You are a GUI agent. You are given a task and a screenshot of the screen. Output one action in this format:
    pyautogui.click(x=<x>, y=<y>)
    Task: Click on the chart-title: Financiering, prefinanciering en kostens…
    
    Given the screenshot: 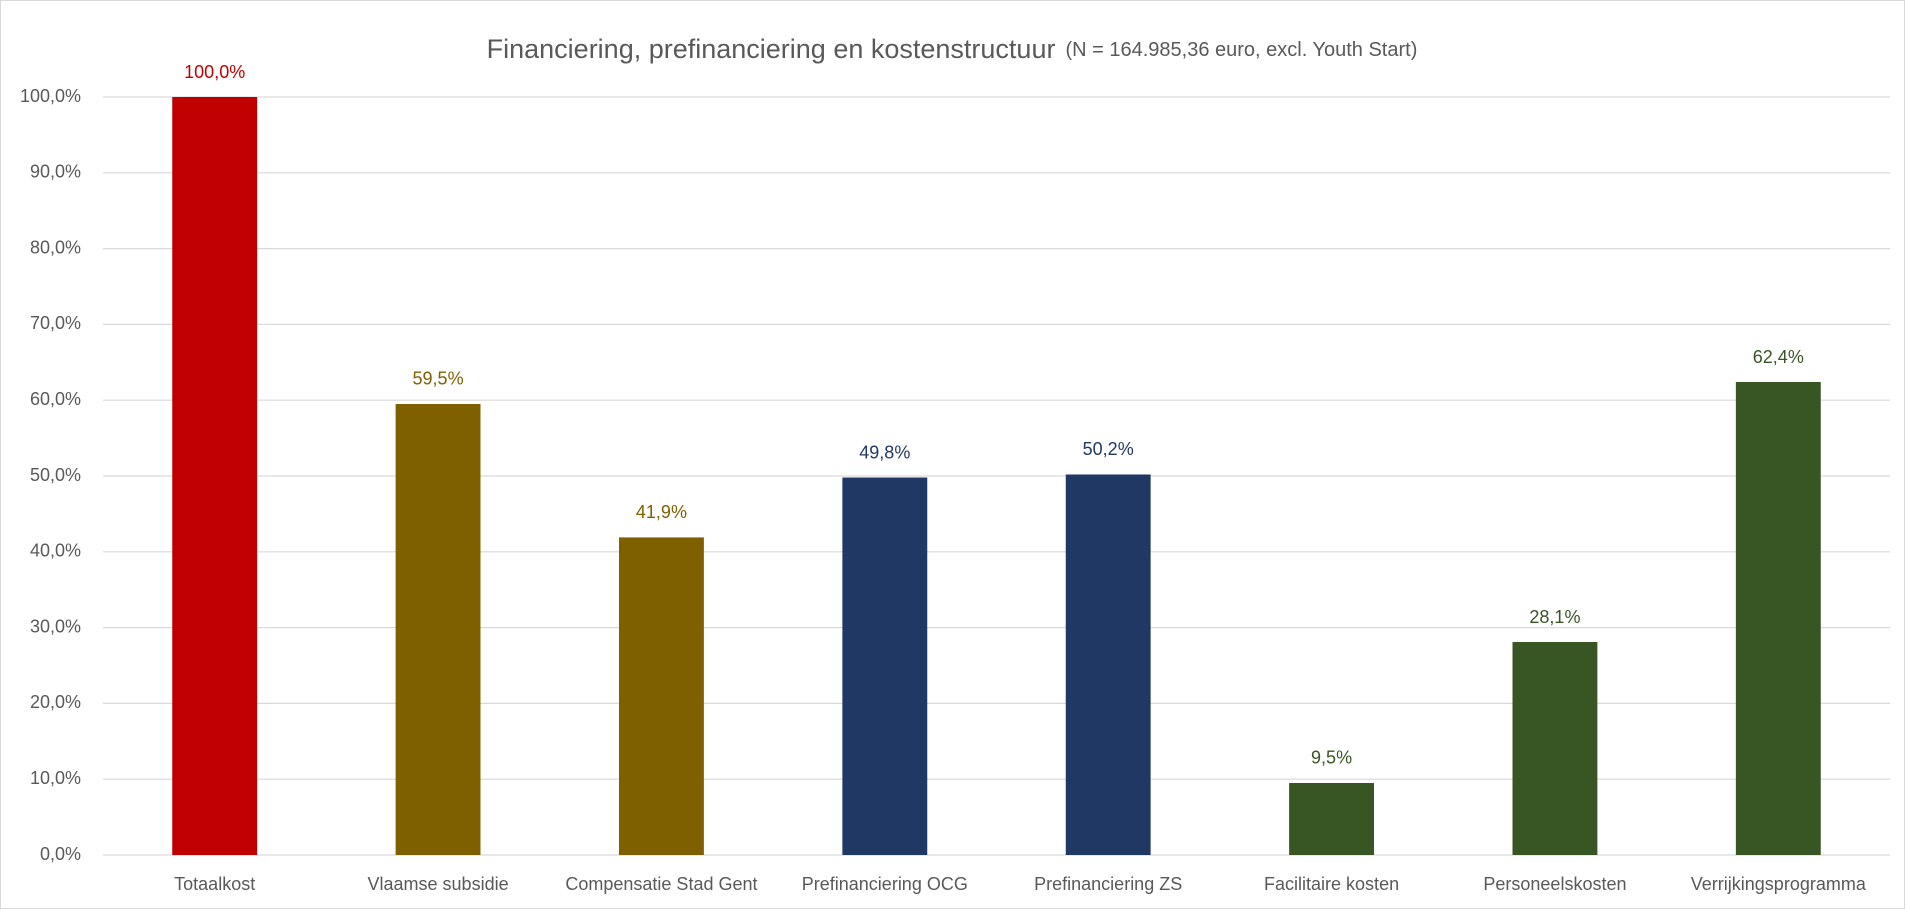 What is the action you would take?
    pyautogui.click(x=771, y=49)
    